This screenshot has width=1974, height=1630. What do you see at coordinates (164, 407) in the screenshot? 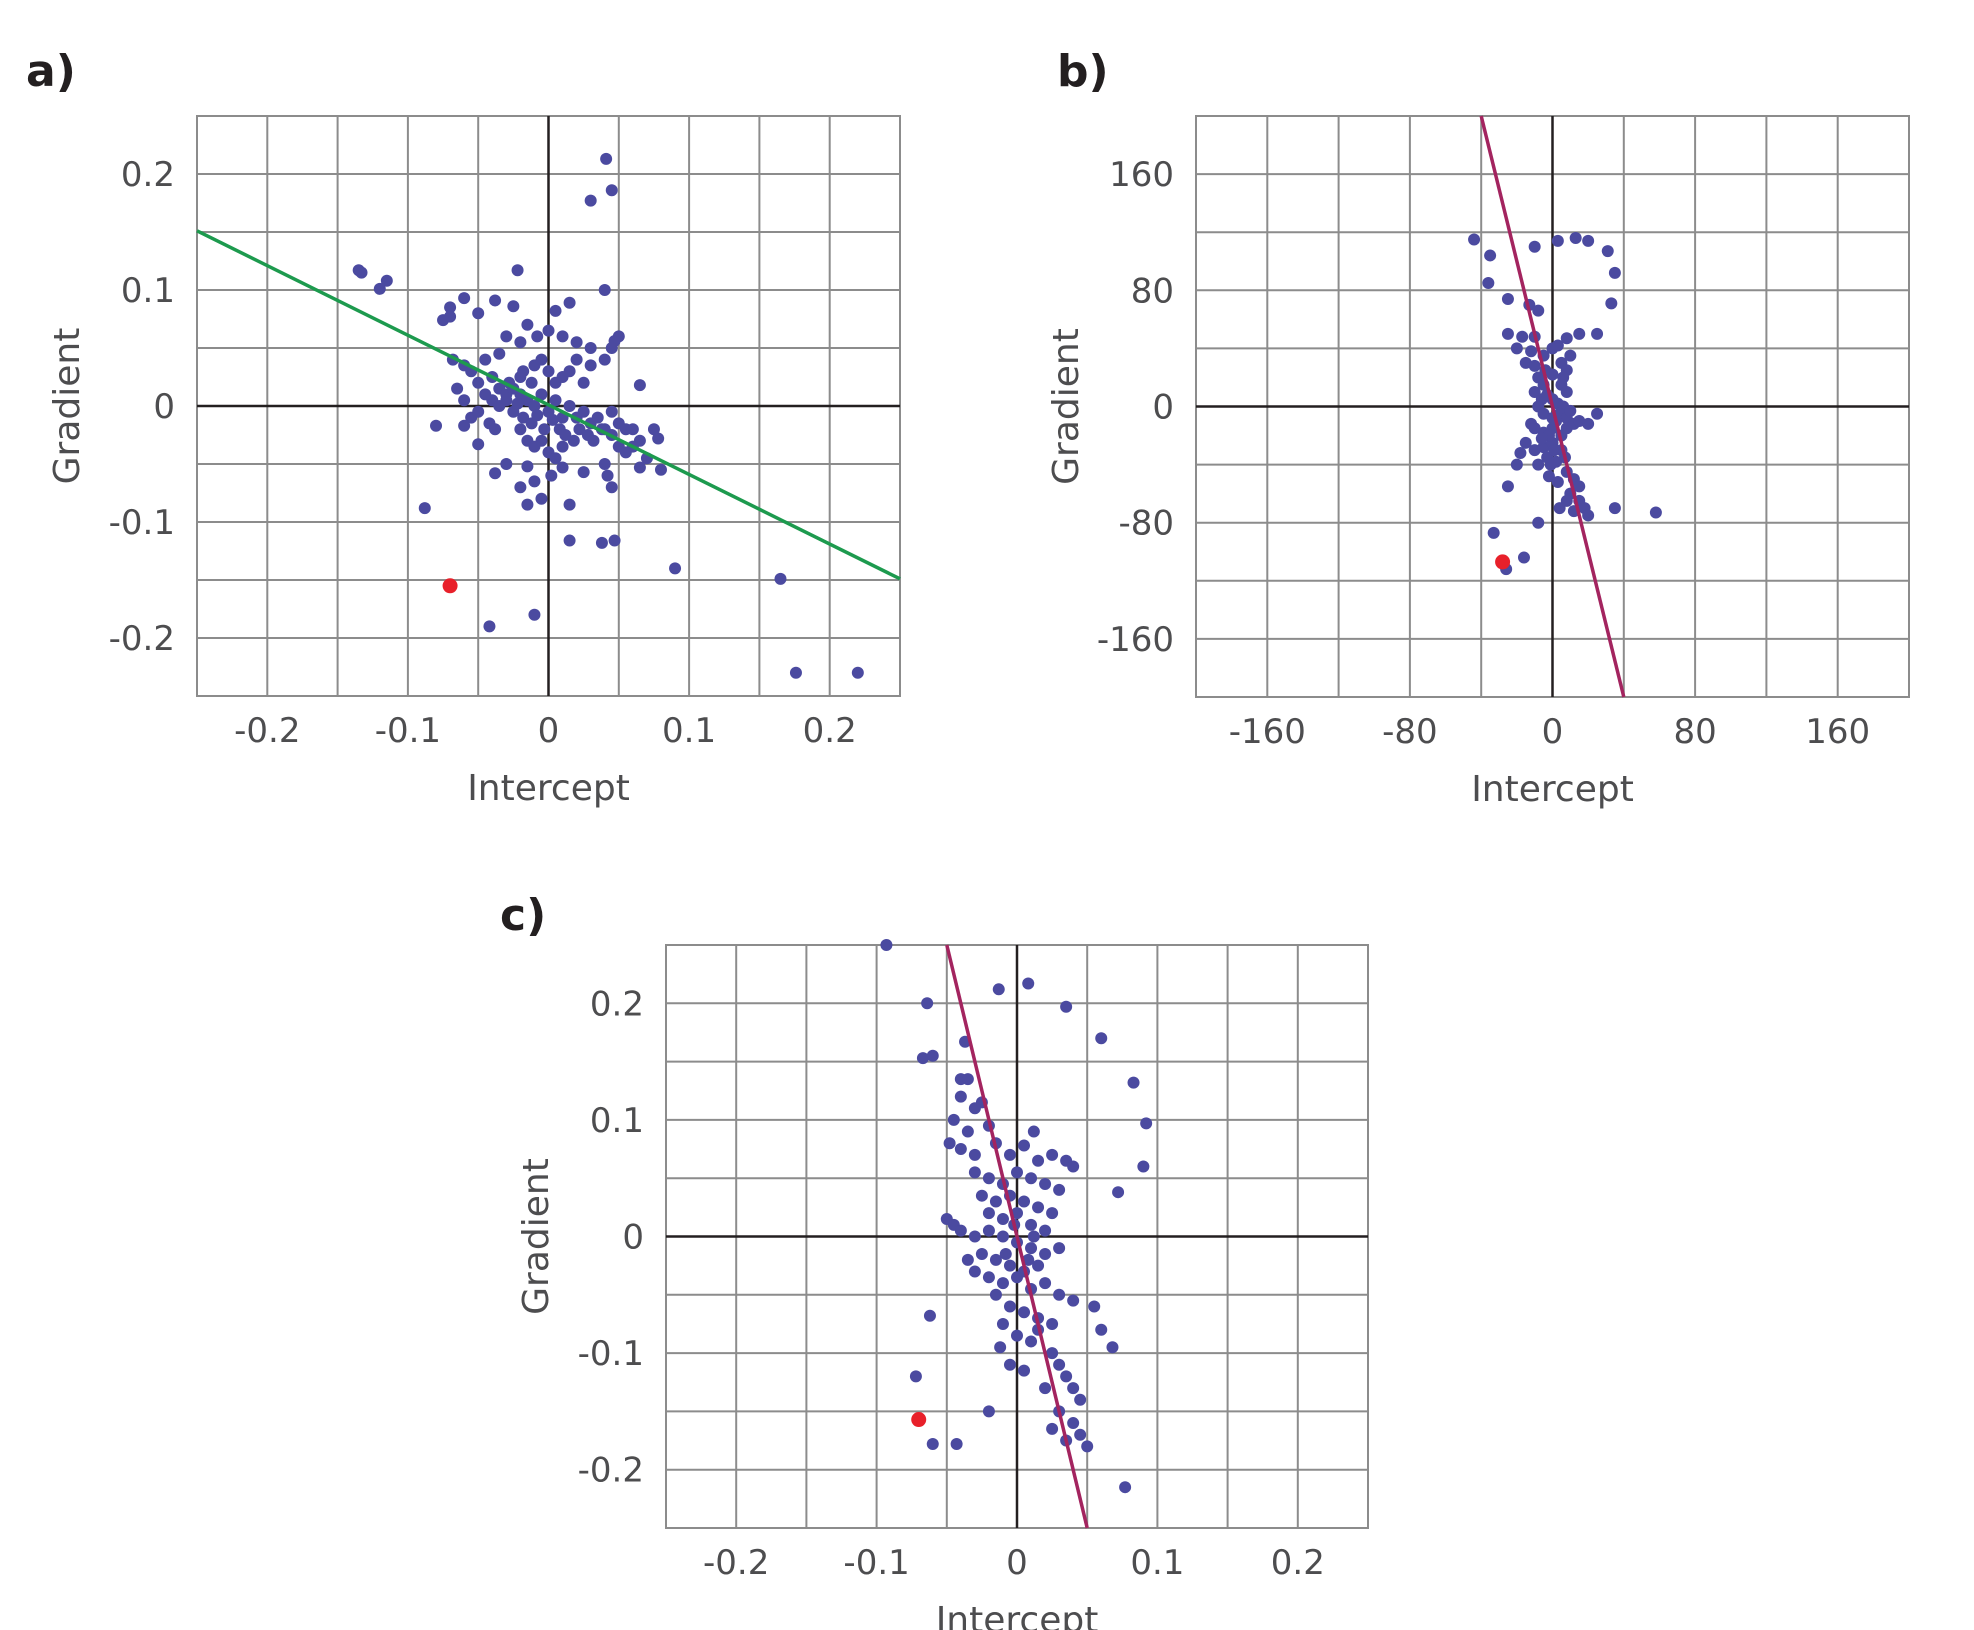
I see `y-tick-label-a: 0` at bounding box center [164, 407].